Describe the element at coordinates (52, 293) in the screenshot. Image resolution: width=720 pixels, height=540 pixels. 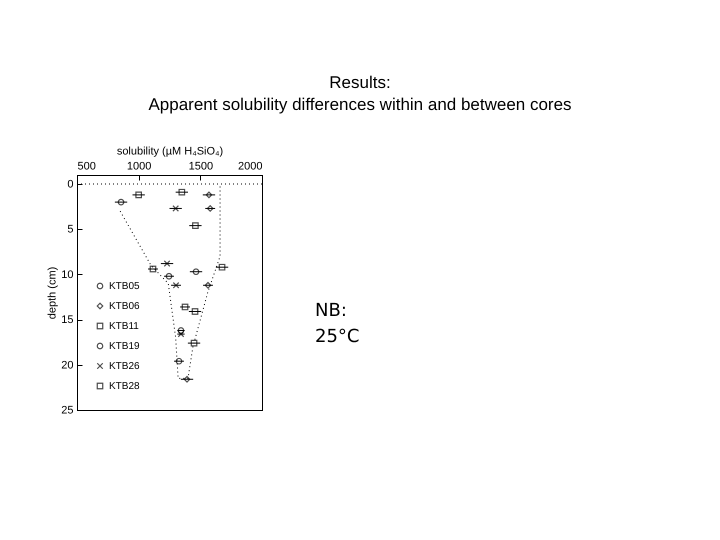
I see `y-axis-title: depth (cm)` at that location.